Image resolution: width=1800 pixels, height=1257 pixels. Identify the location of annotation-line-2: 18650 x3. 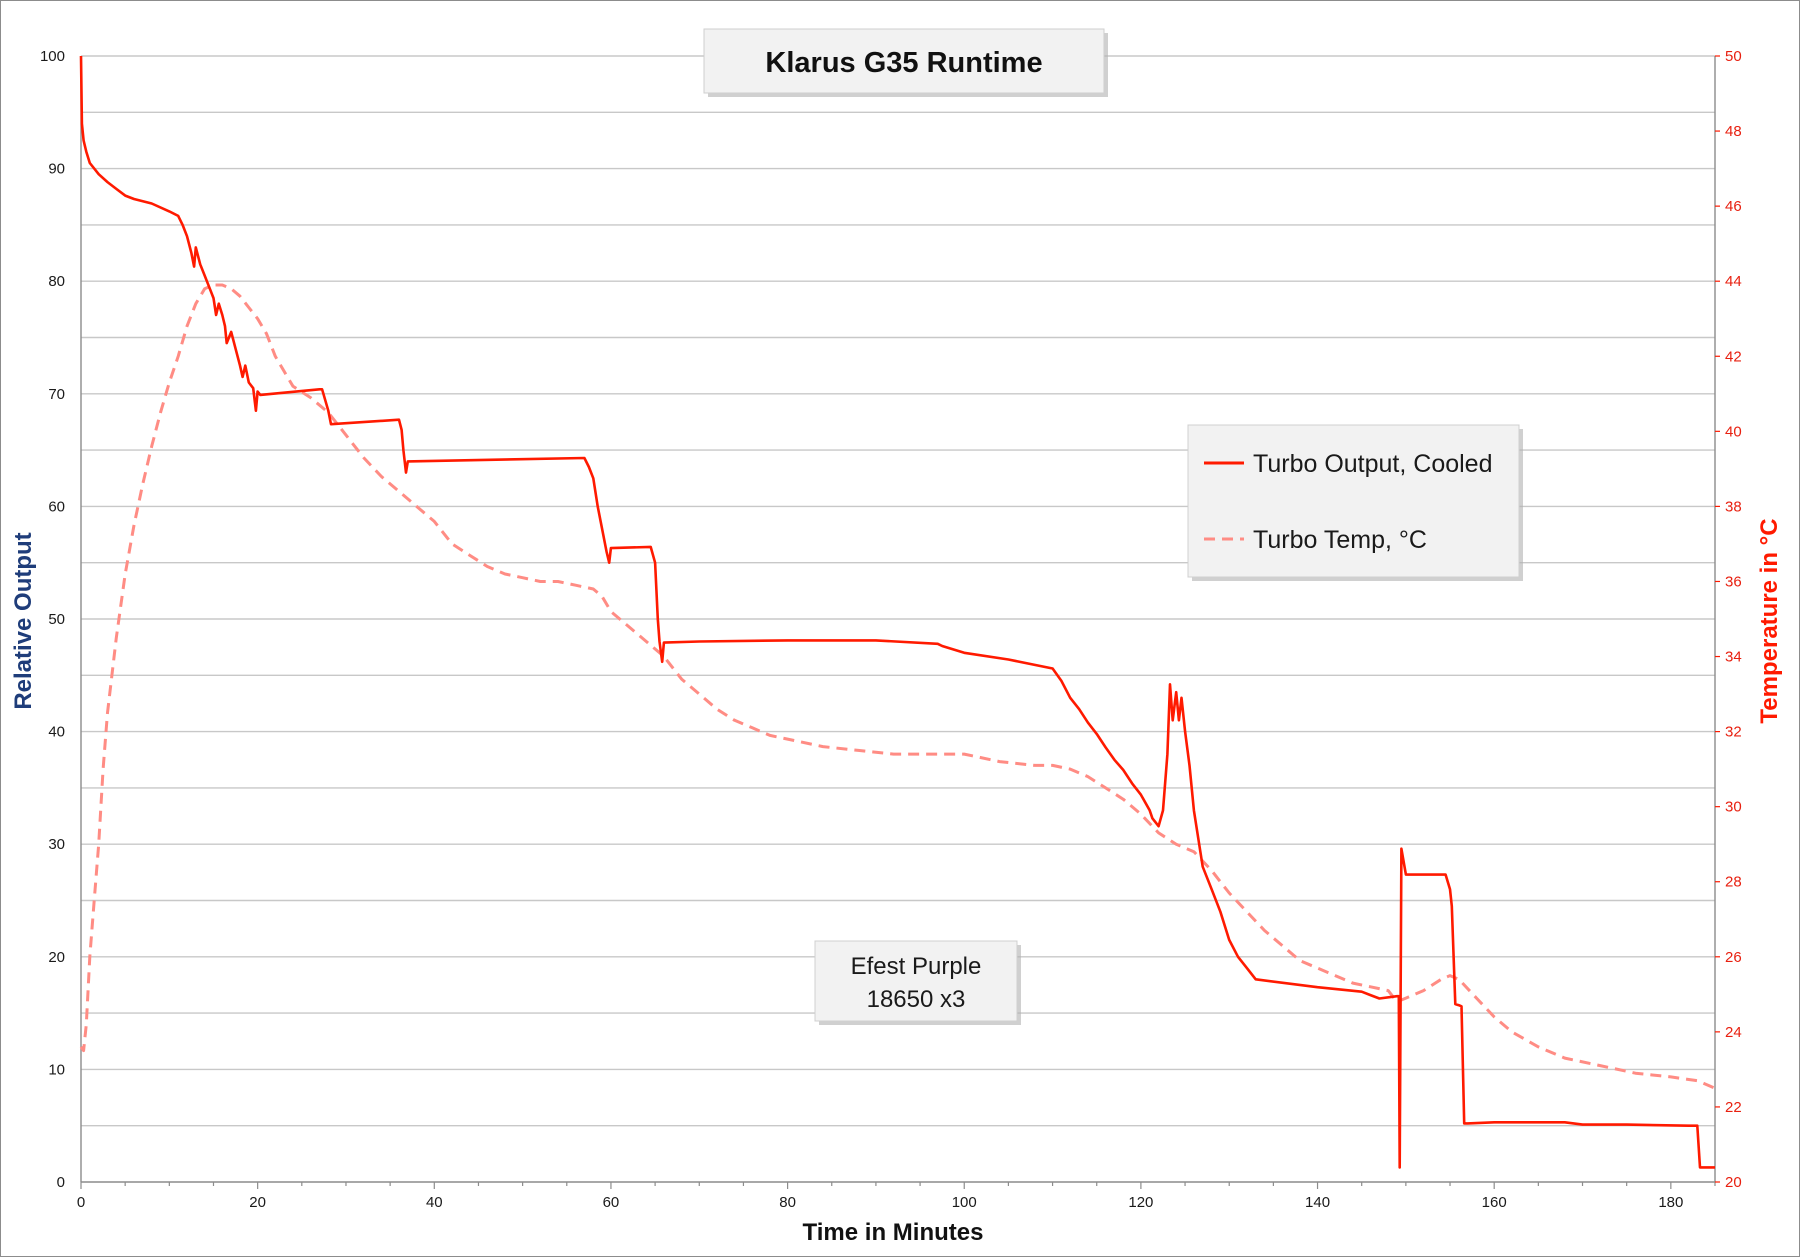
(916, 999).